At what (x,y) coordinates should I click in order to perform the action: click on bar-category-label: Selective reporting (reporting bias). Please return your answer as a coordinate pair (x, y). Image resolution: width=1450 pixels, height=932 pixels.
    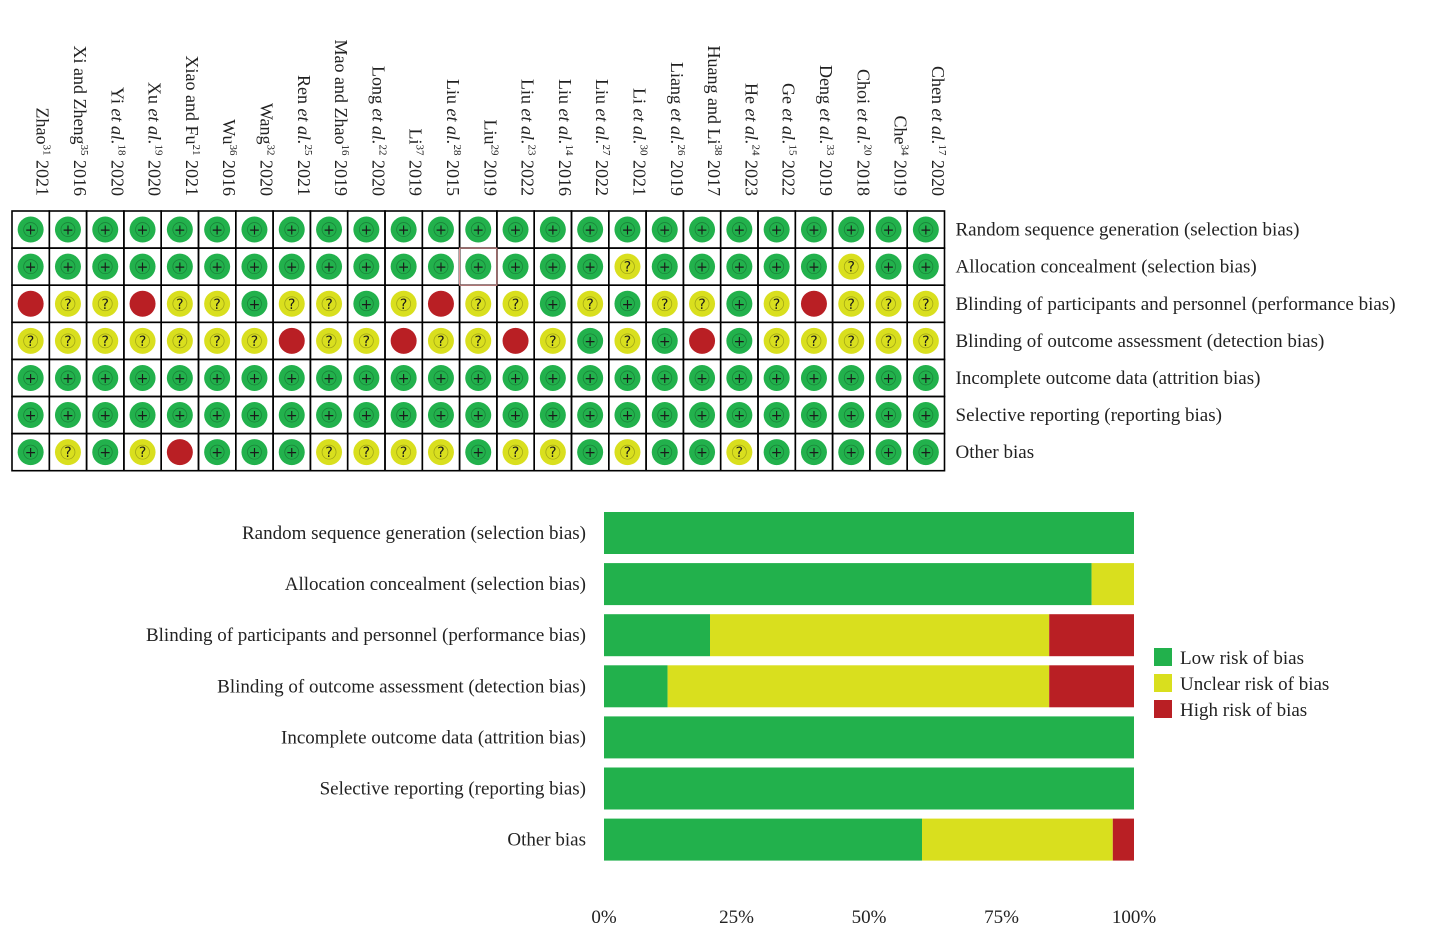
    Looking at the image, I should click on (453, 789).